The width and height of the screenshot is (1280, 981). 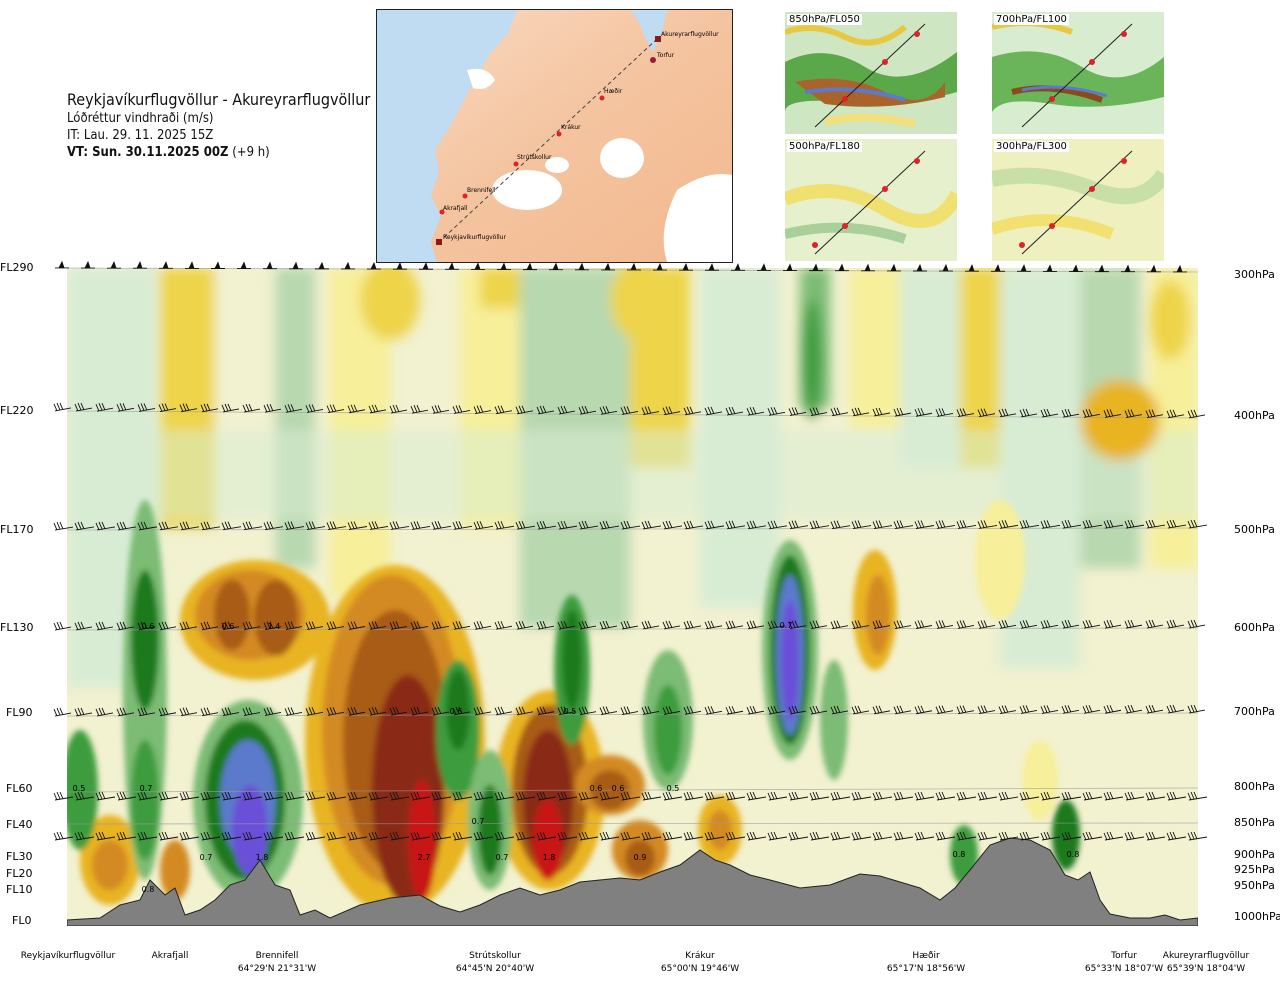 What do you see at coordinates (959, 854) in the screenshot?
I see `value-label: 0.8` at bounding box center [959, 854].